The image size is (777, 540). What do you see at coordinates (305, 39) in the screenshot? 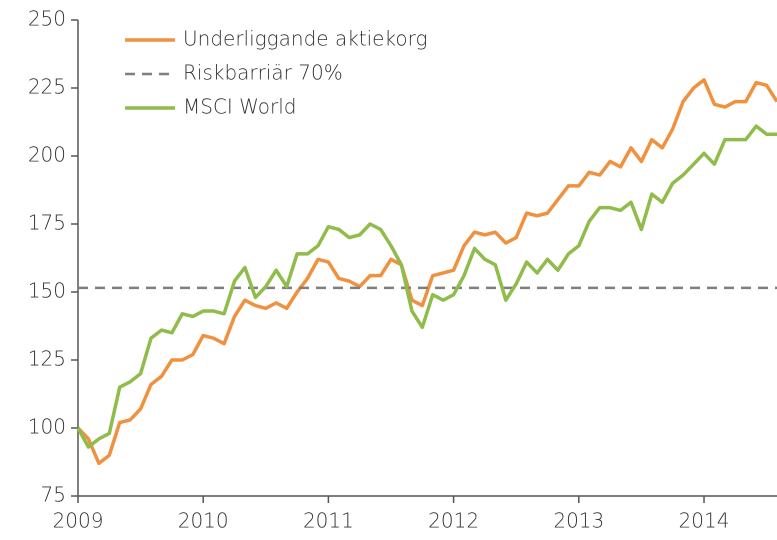
I see `legend-label: Underliggande aktiekorg` at bounding box center [305, 39].